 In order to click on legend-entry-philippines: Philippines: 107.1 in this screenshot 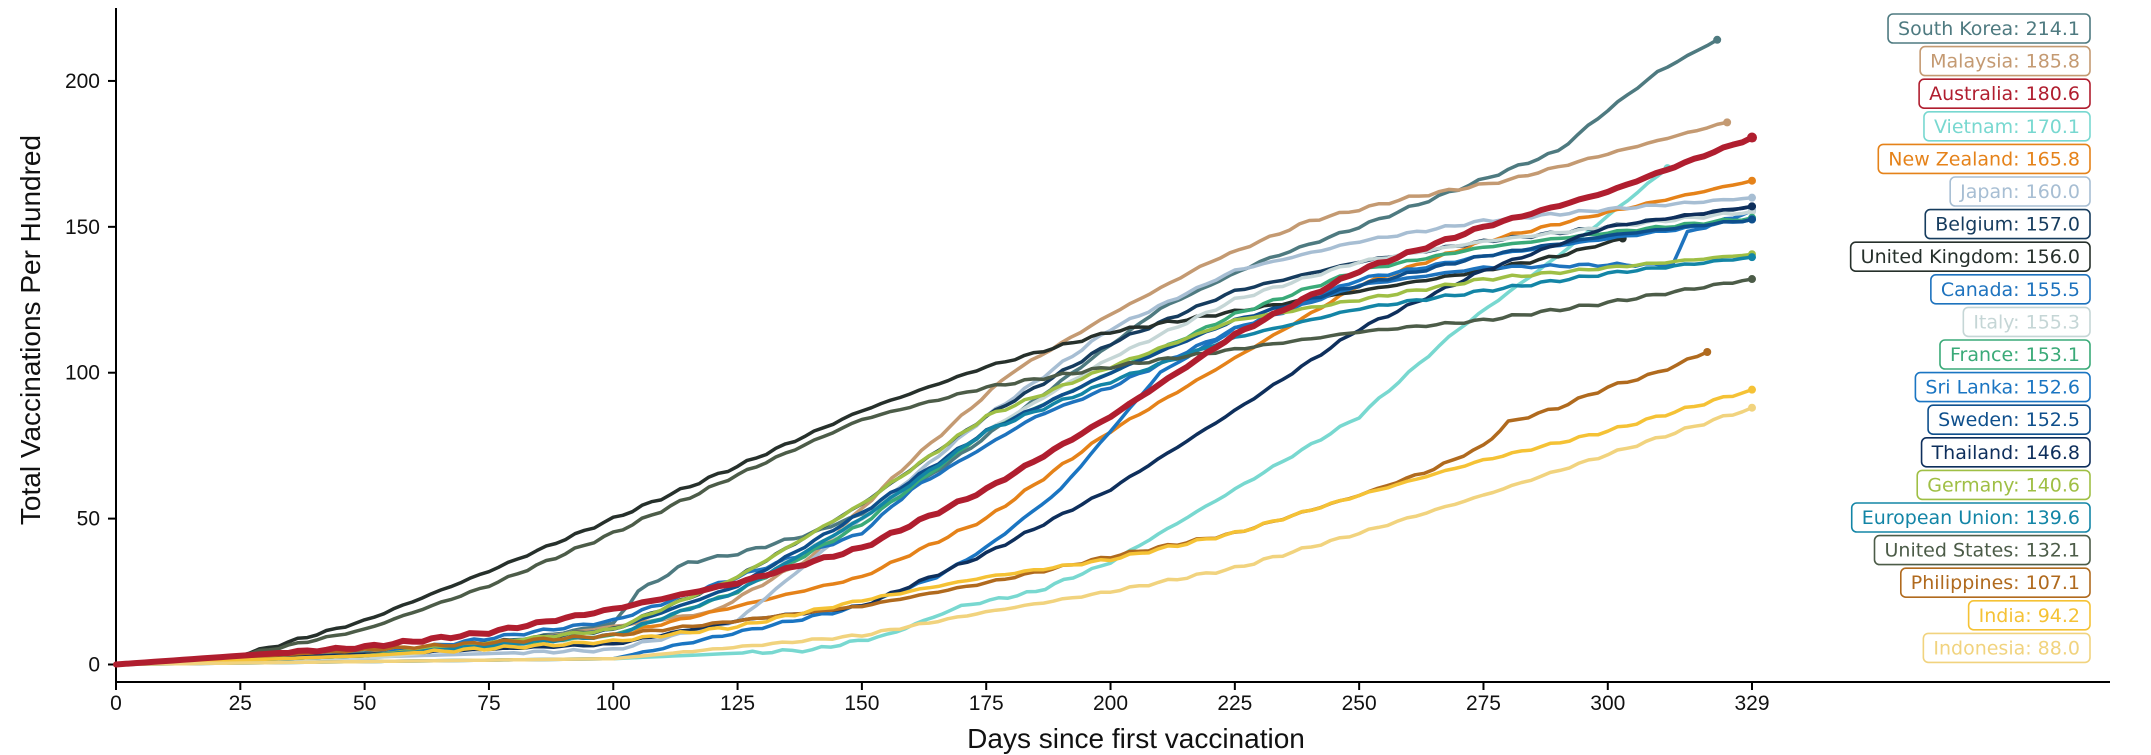, I will do `click(1995, 583)`.